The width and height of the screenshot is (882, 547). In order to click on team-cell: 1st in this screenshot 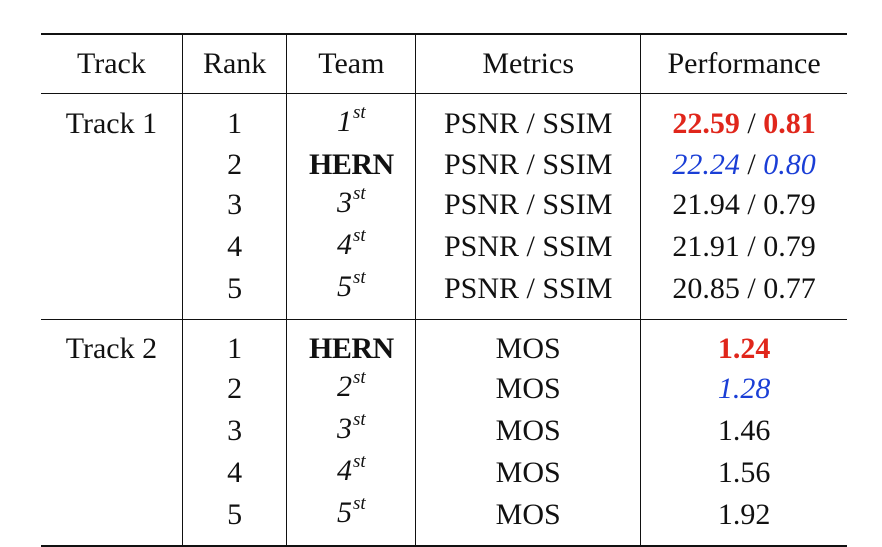, I will do `click(351, 123)`.